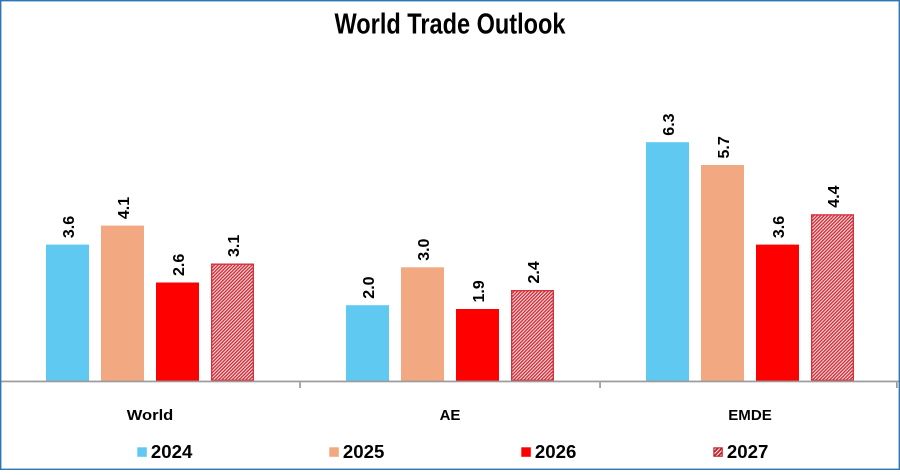  What do you see at coordinates (150, 415) in the screenshot?
I see `svg-text: World` at bounding box center [150, 415].